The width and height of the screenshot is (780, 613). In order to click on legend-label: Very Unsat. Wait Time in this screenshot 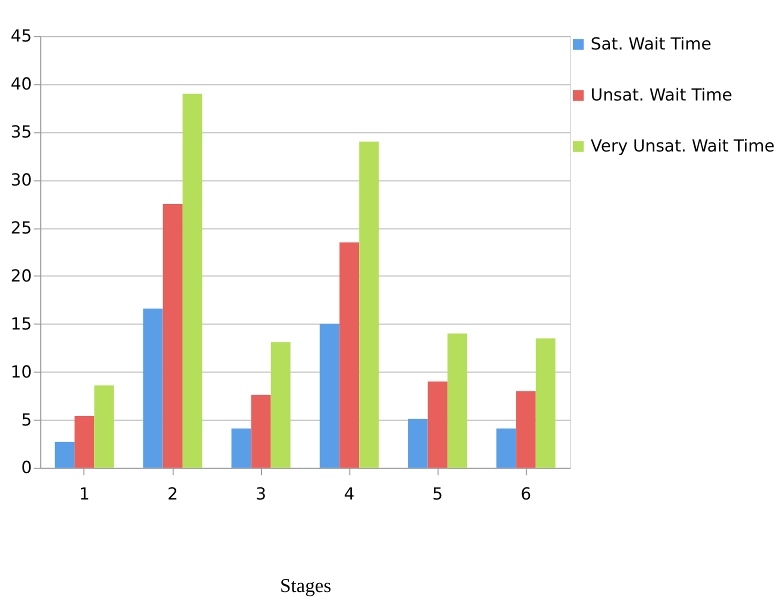, I will do `click(682, 146)`.